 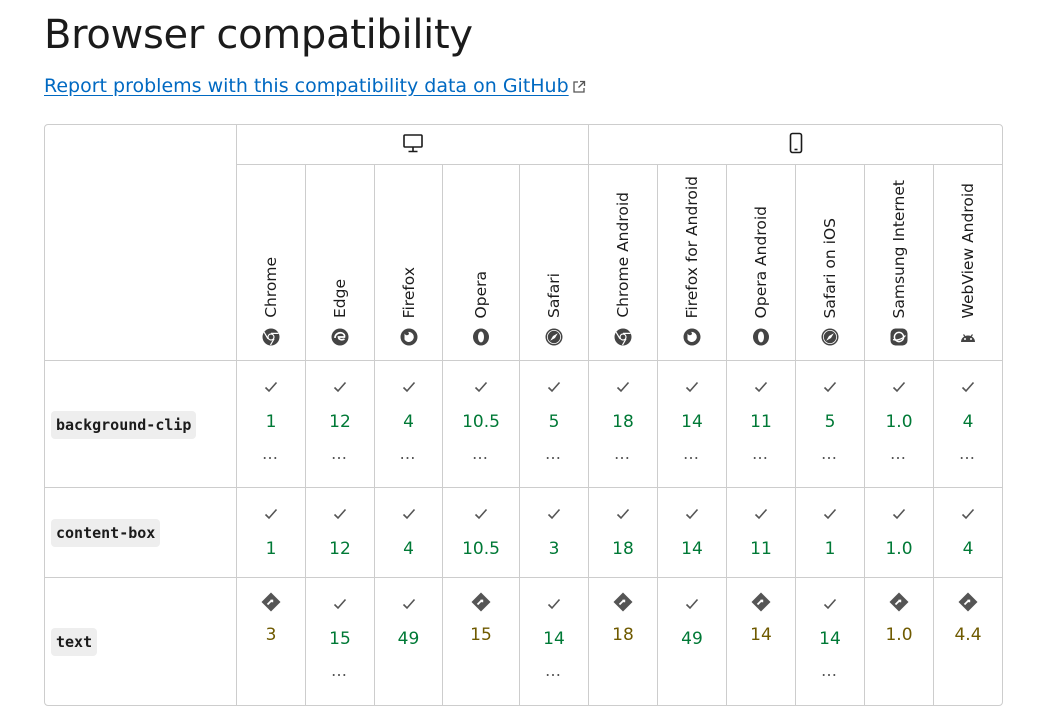 I want to click on feature-name: content-box, so click(x=106, y=533).